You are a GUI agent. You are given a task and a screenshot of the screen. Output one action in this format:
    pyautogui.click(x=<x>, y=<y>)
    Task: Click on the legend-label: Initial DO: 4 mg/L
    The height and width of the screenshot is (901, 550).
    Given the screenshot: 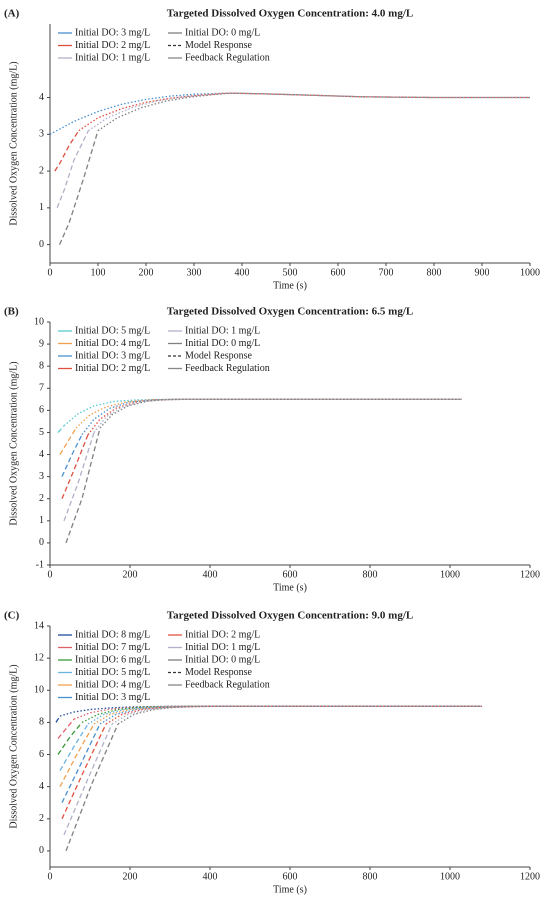 What is the action you would take?
    pyautogui.click(x=112, y=343)
    